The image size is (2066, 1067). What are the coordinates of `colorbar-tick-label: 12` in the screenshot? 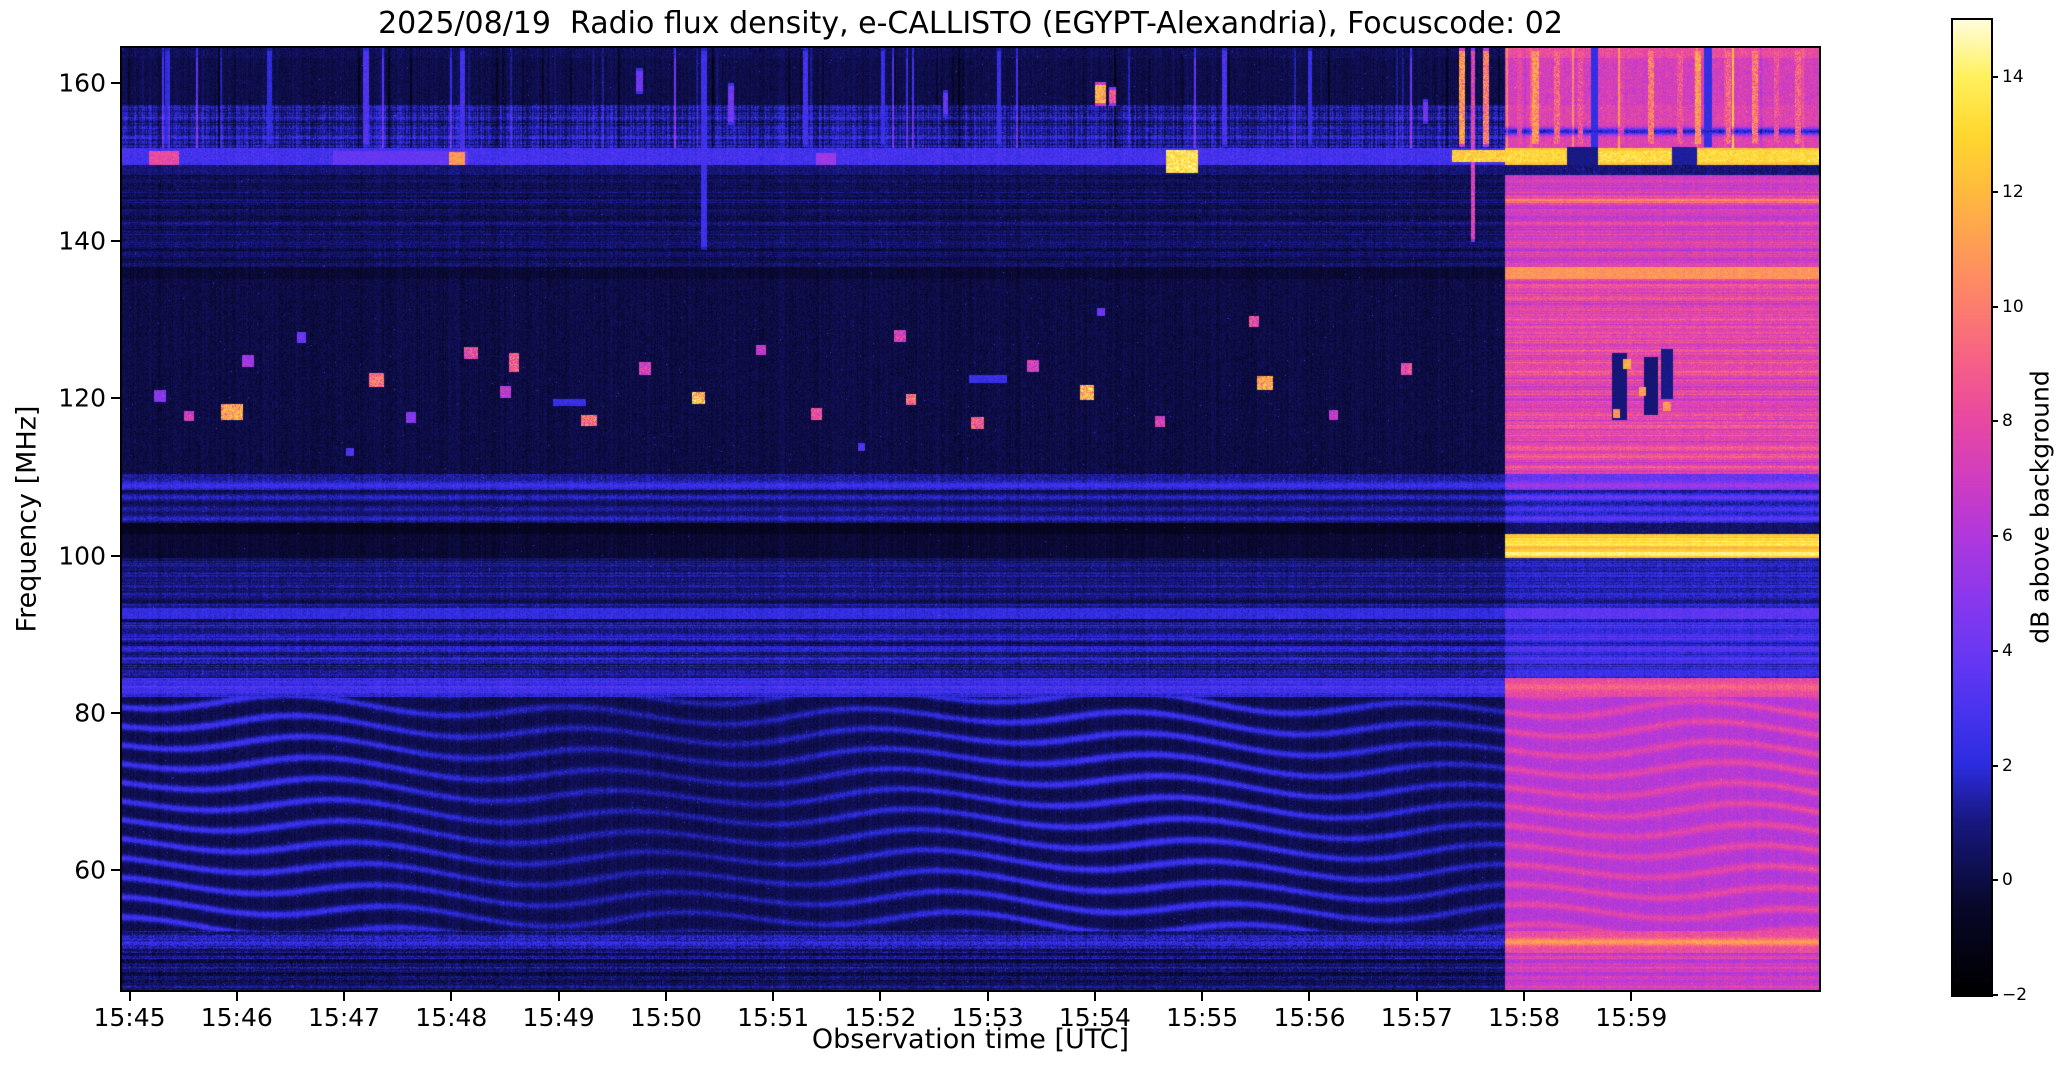 It's located at (2013, 192).